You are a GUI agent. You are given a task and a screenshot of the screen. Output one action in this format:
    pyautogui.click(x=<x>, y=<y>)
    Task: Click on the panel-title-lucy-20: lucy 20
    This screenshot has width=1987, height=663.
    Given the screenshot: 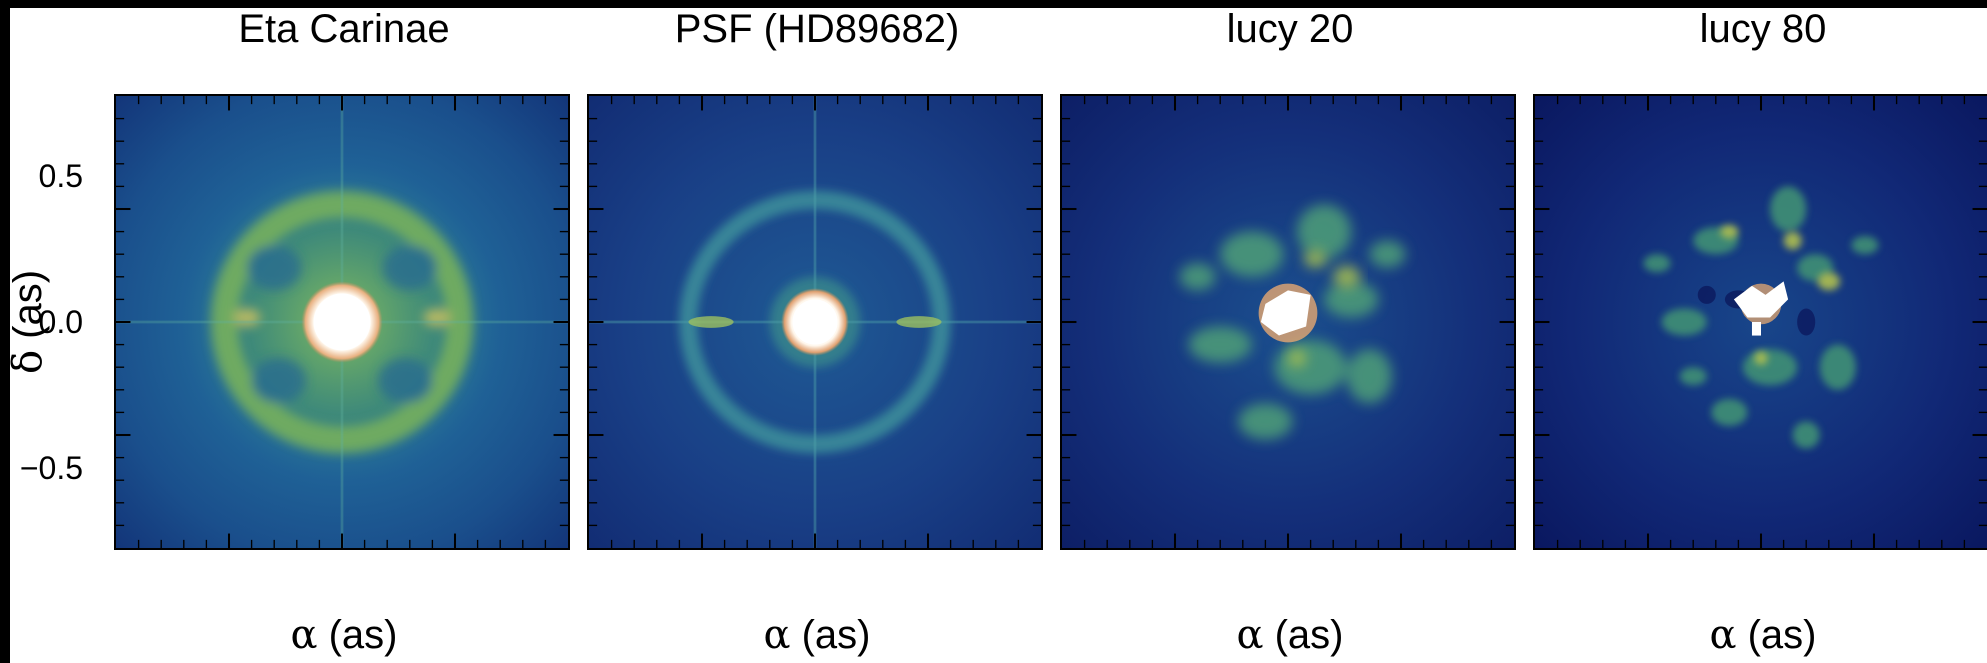 What is the action you would take?
    pyautogui.click(x=1290, y=29)
    